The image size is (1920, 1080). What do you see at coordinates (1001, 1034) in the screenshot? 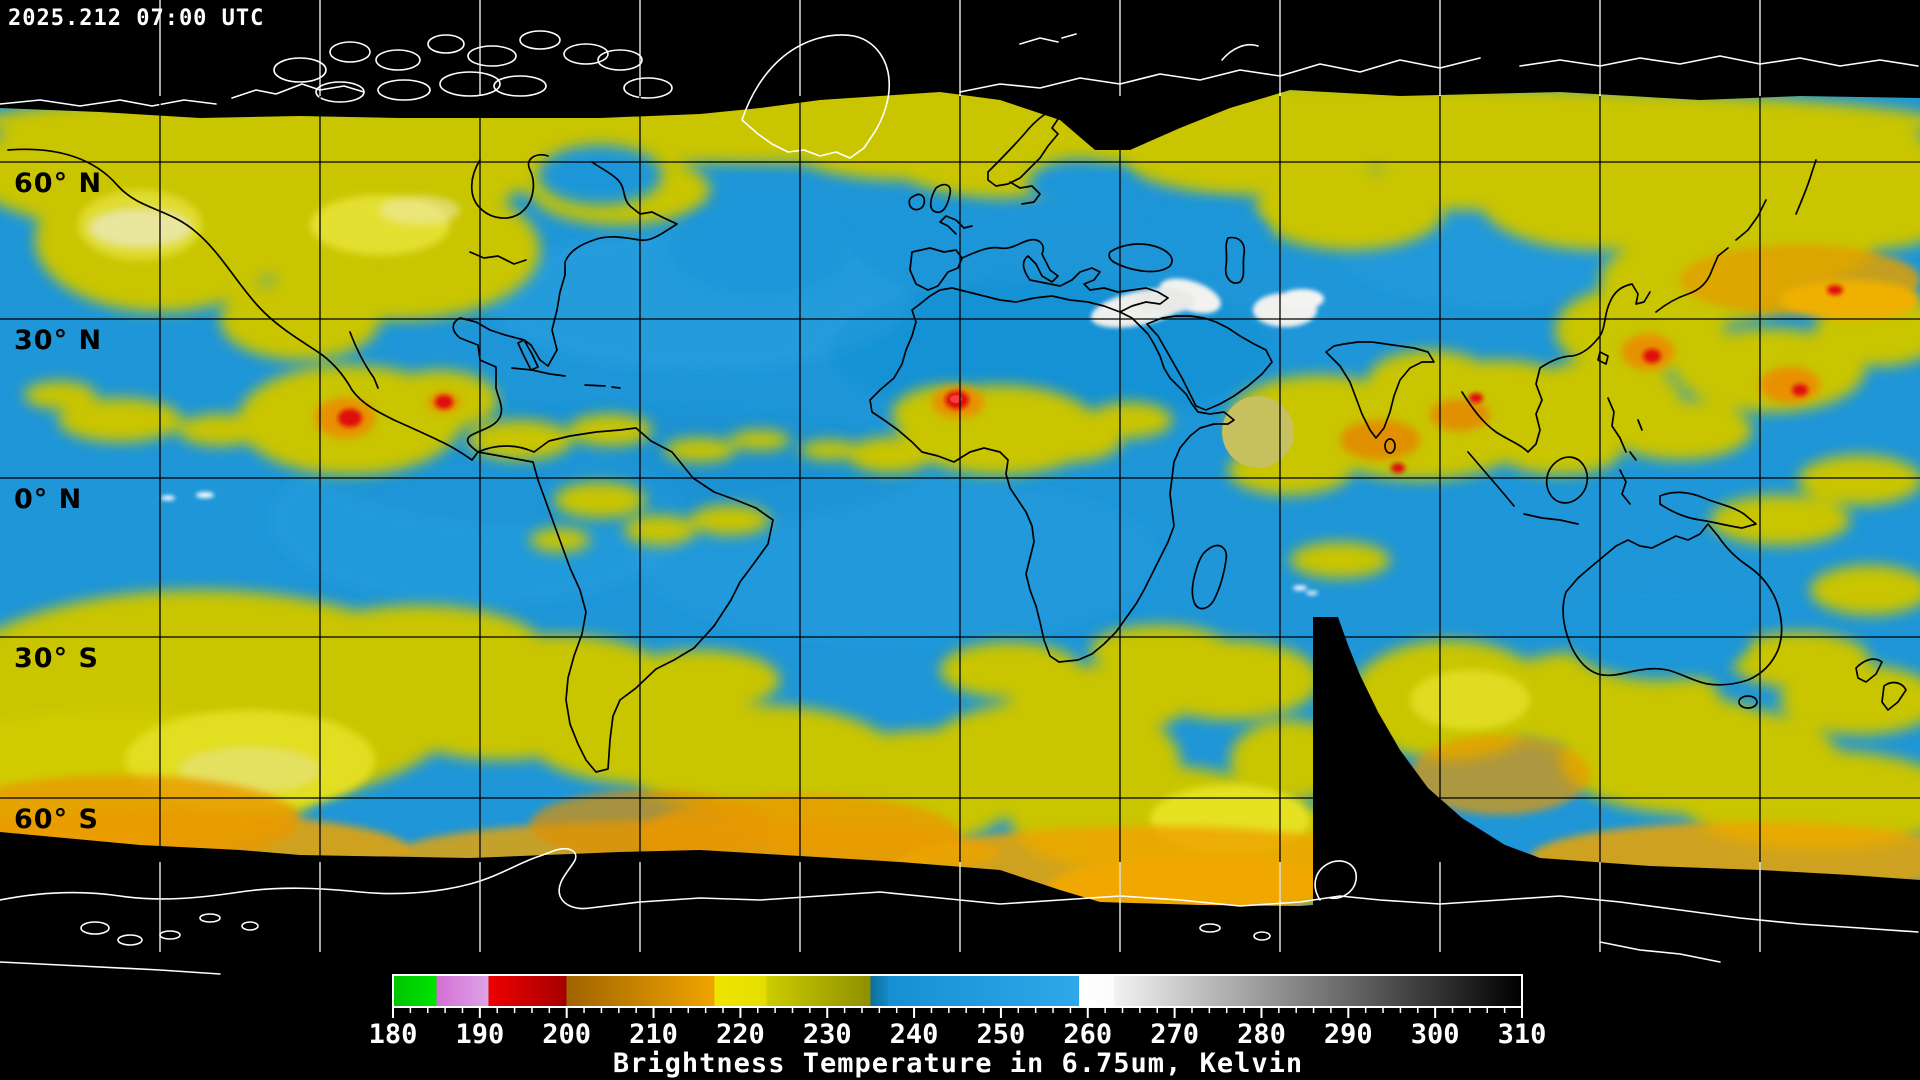
I see `colorbar-tick-label: 250` at bounding box center [1001, 1034].